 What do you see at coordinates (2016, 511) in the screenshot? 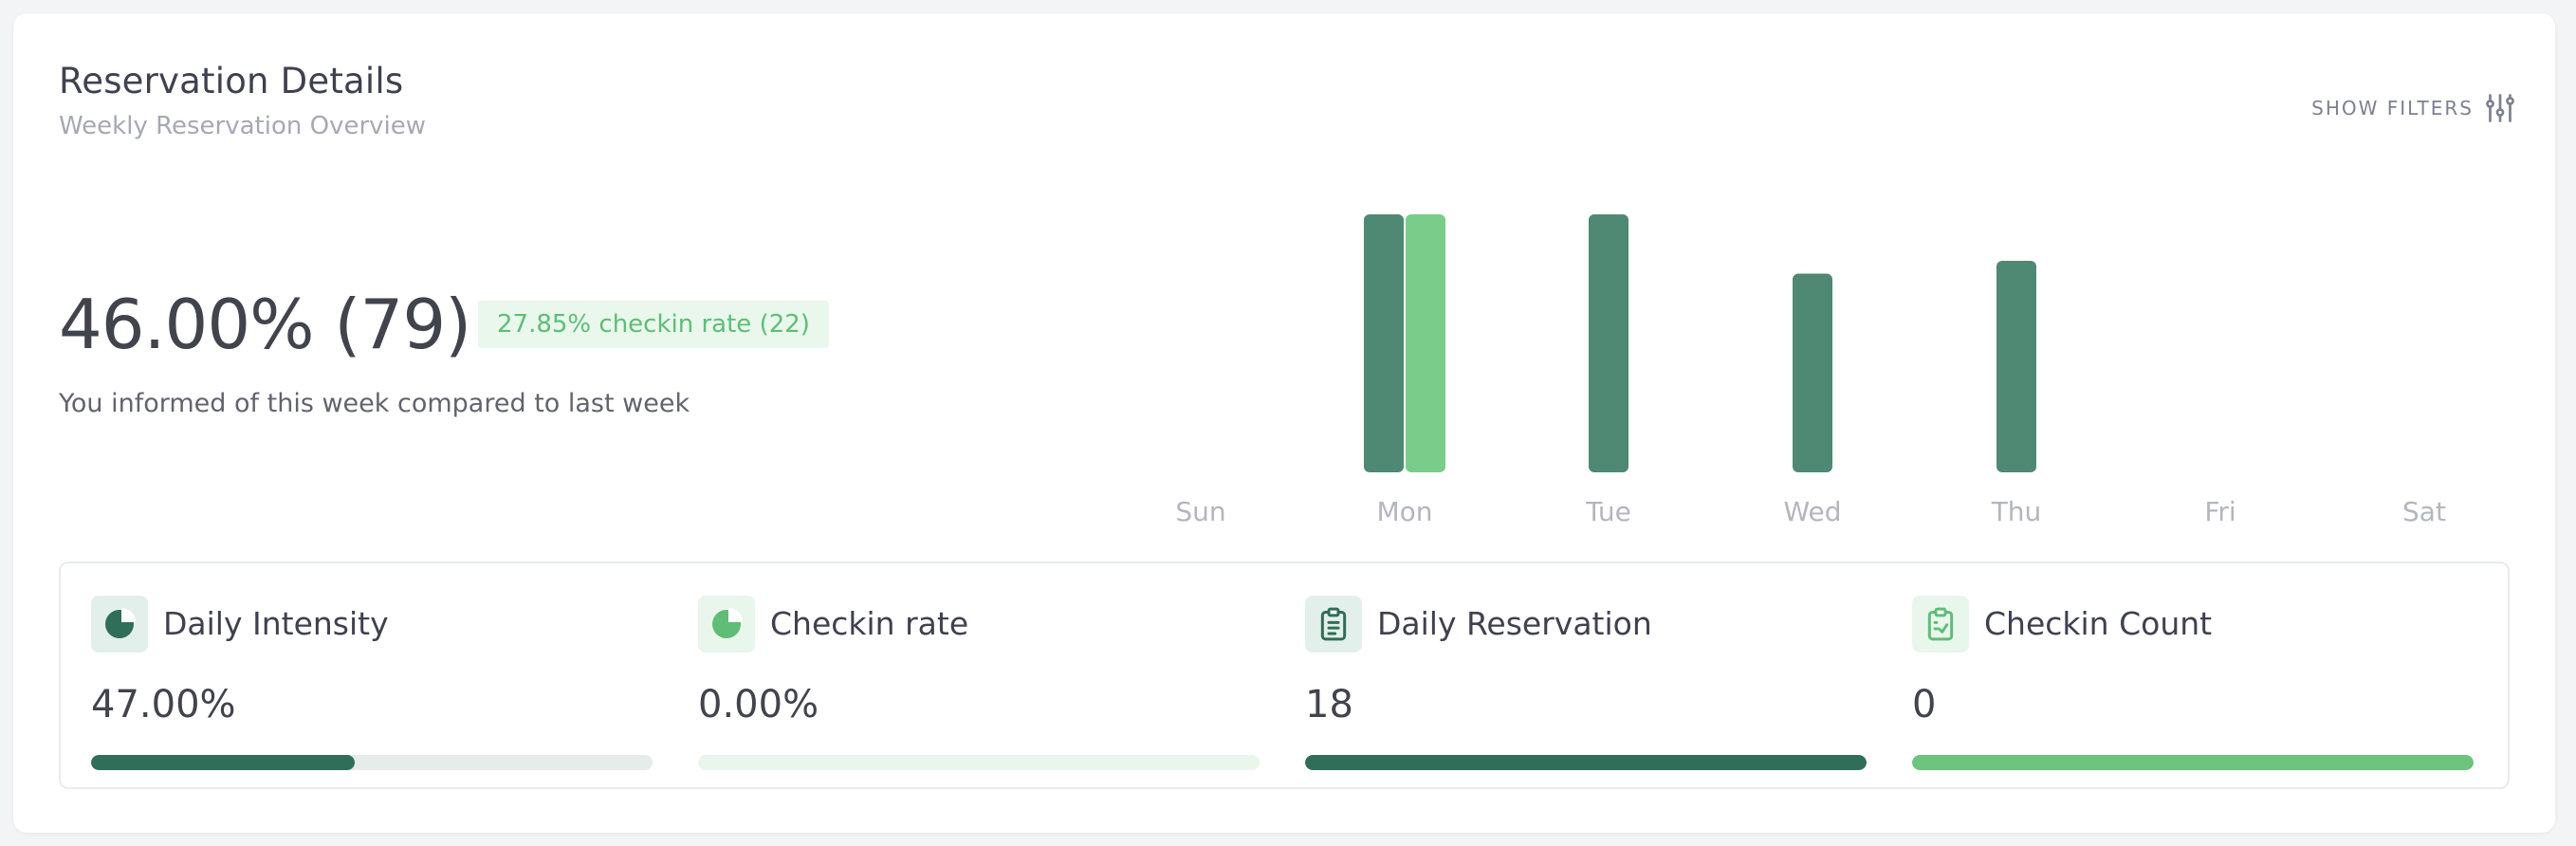
I see `x-tick-label-thu: Thu` at bounding box center [2016, 511].